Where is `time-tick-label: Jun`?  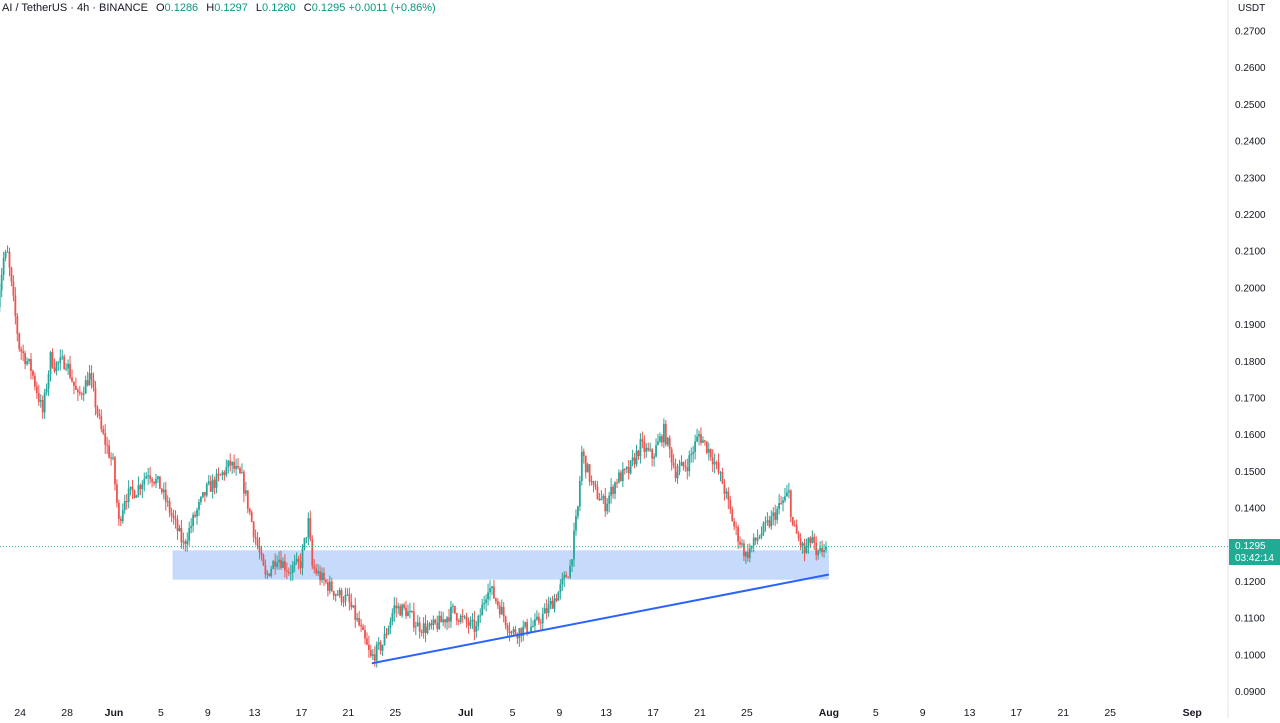 time-tick-label: Jun is located at coordinates (114, 712).